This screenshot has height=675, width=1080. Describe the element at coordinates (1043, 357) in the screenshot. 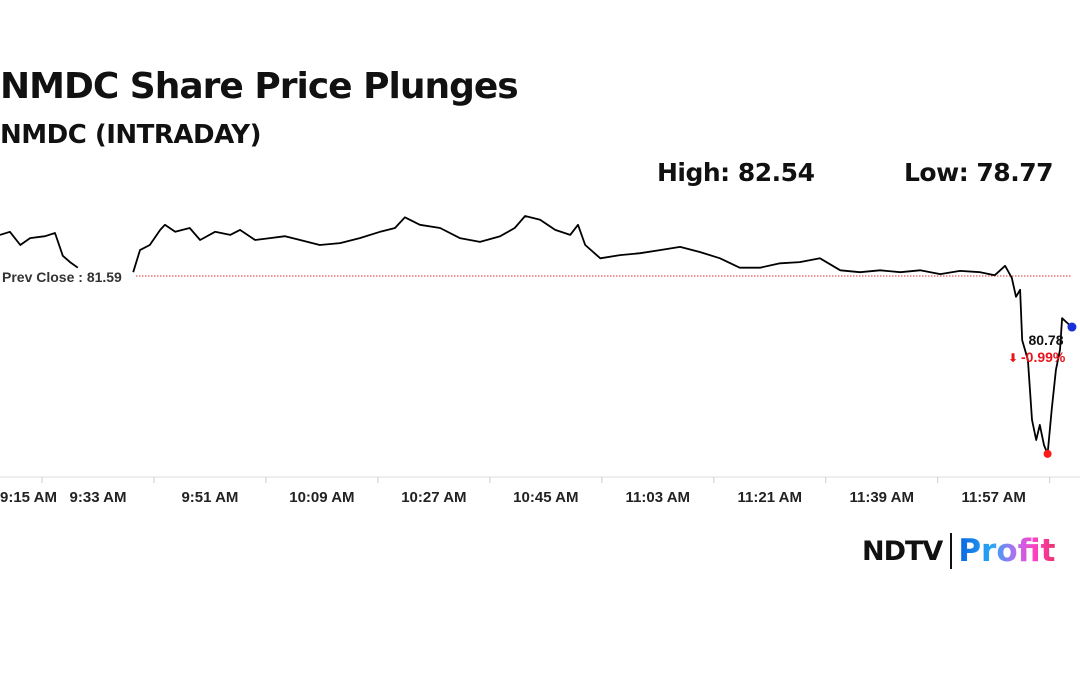

I see `change-label: -0.99%` at that location.